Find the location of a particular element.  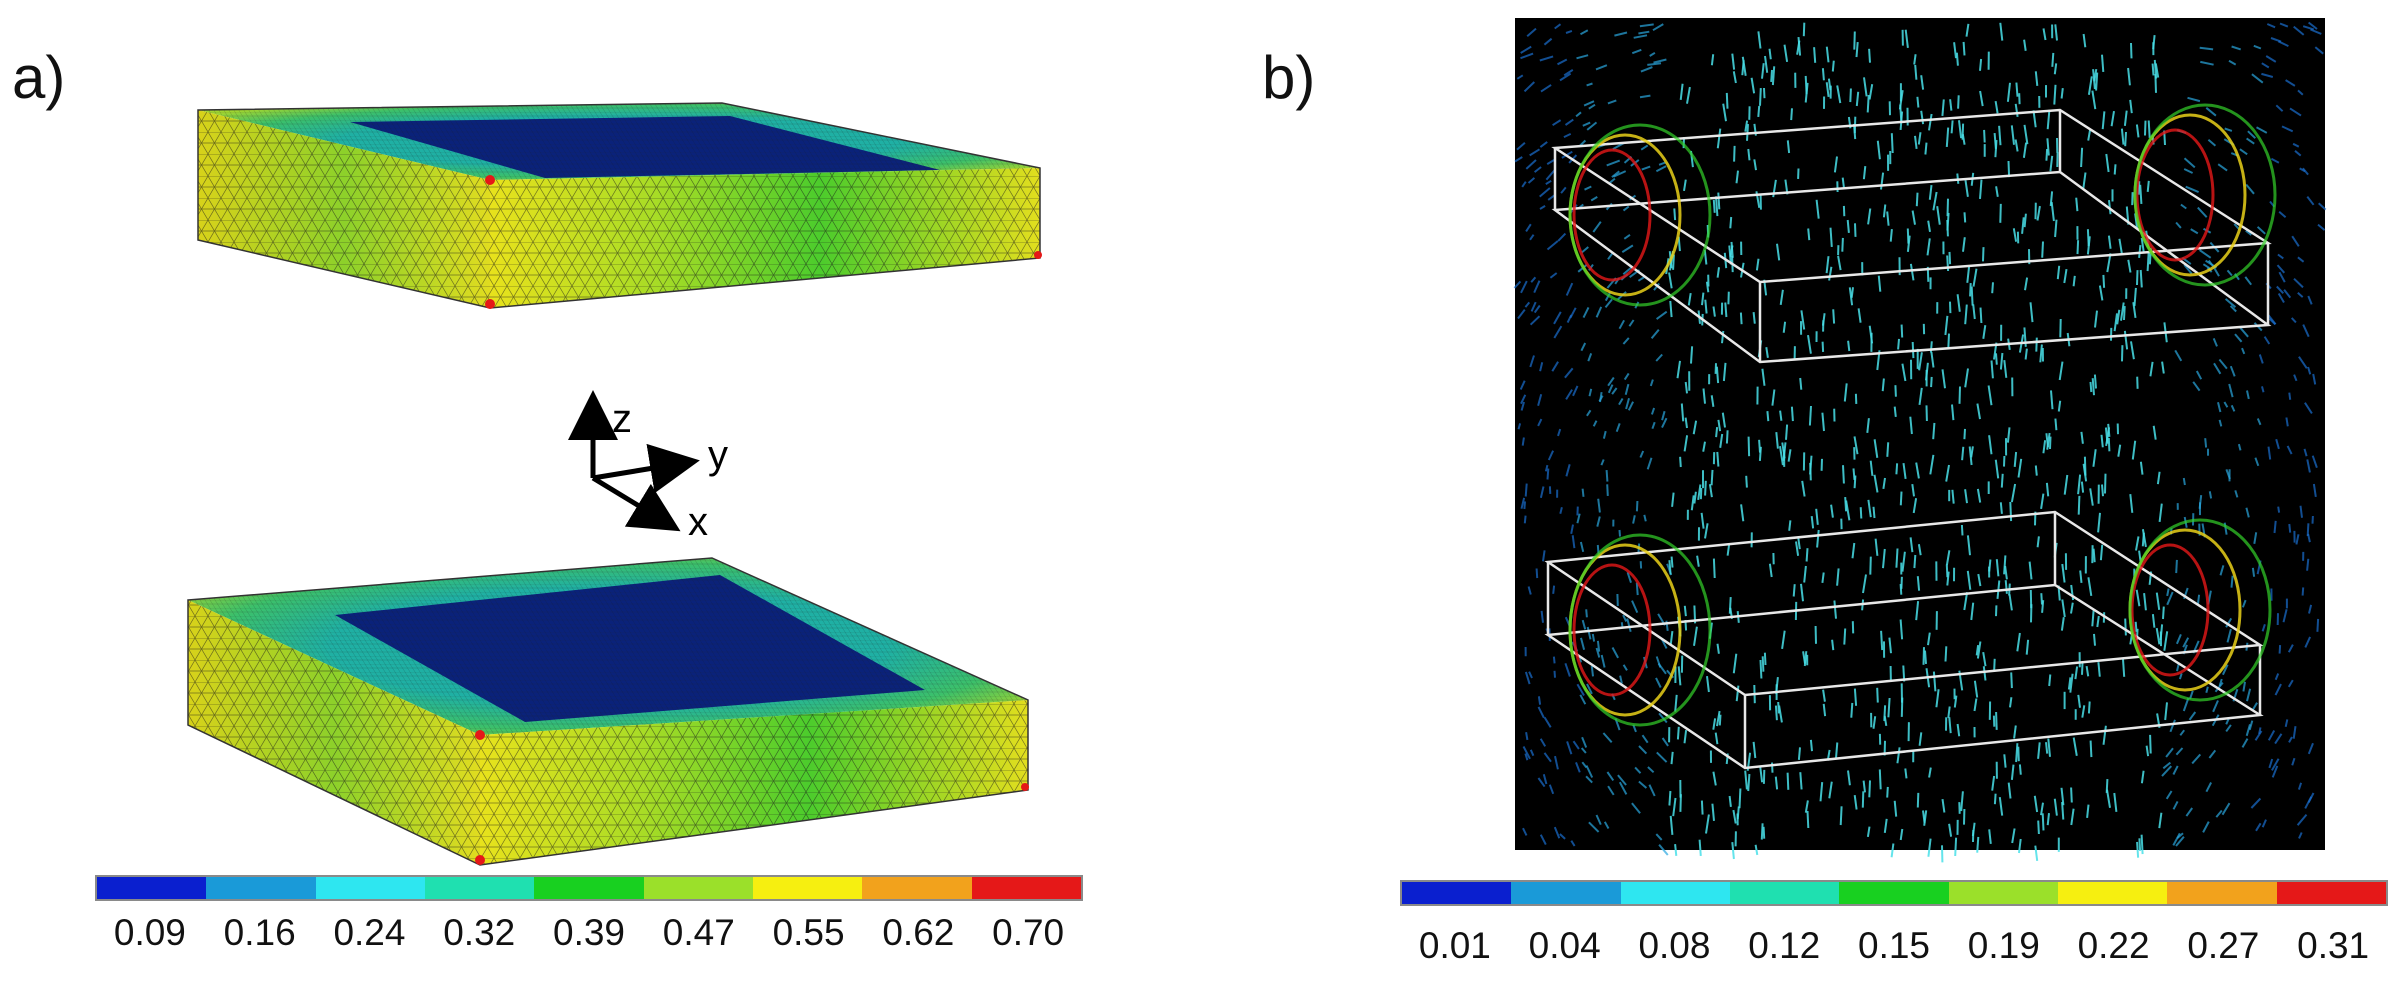

colorbar-b-segment is located at coordinates (2112, 893).